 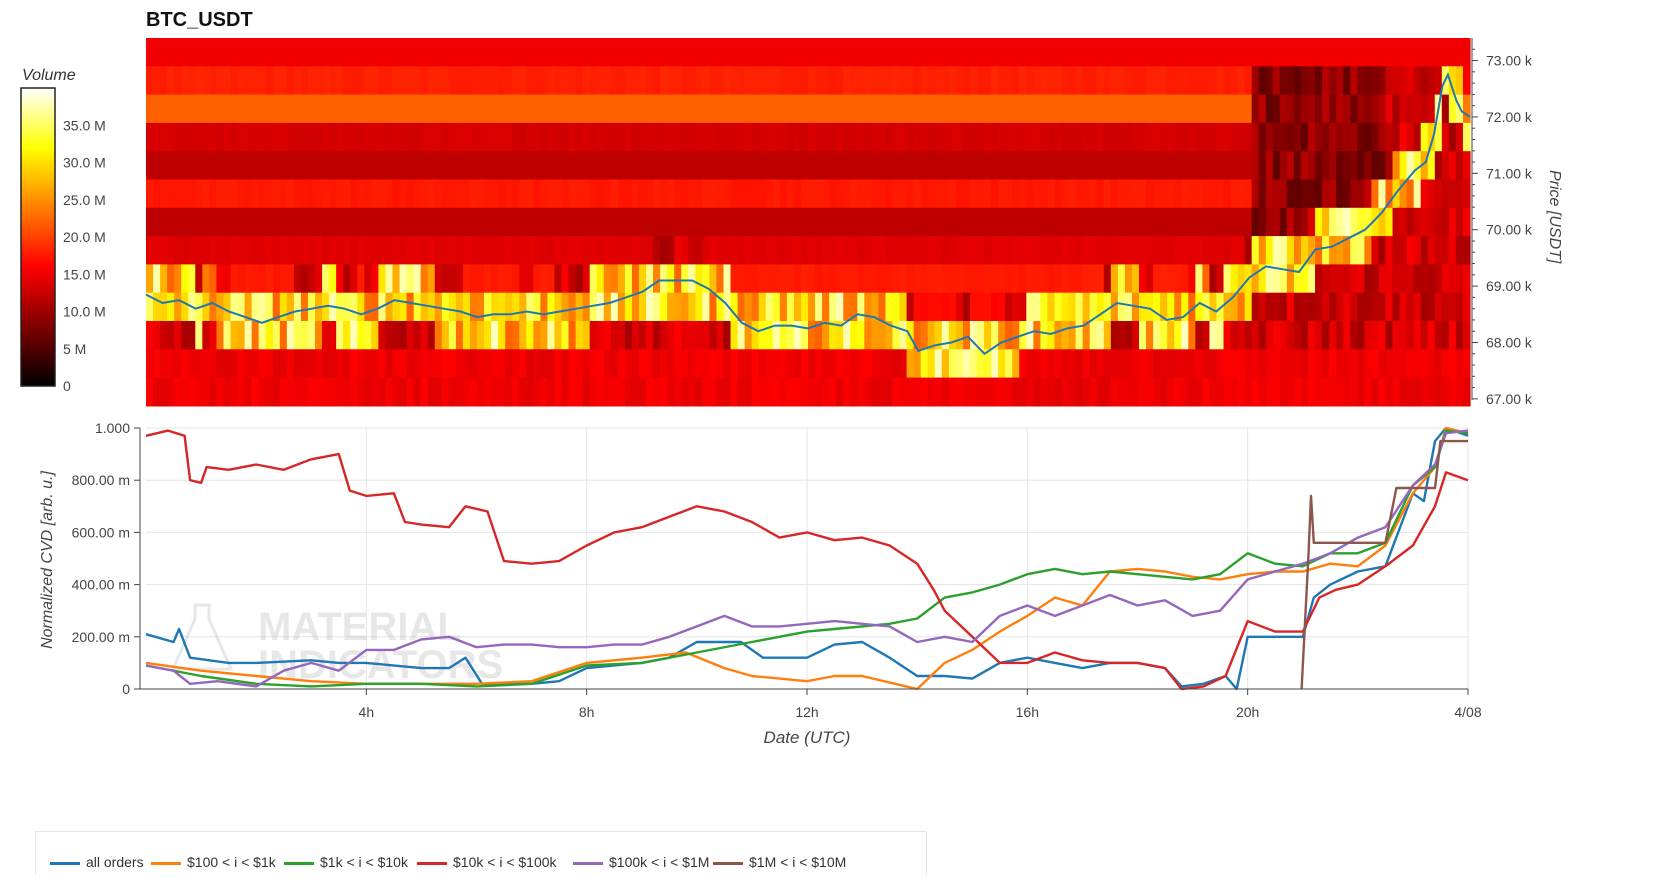 I want to click on legend-item: $100 < i < $1k, so click(x=213, y=862).